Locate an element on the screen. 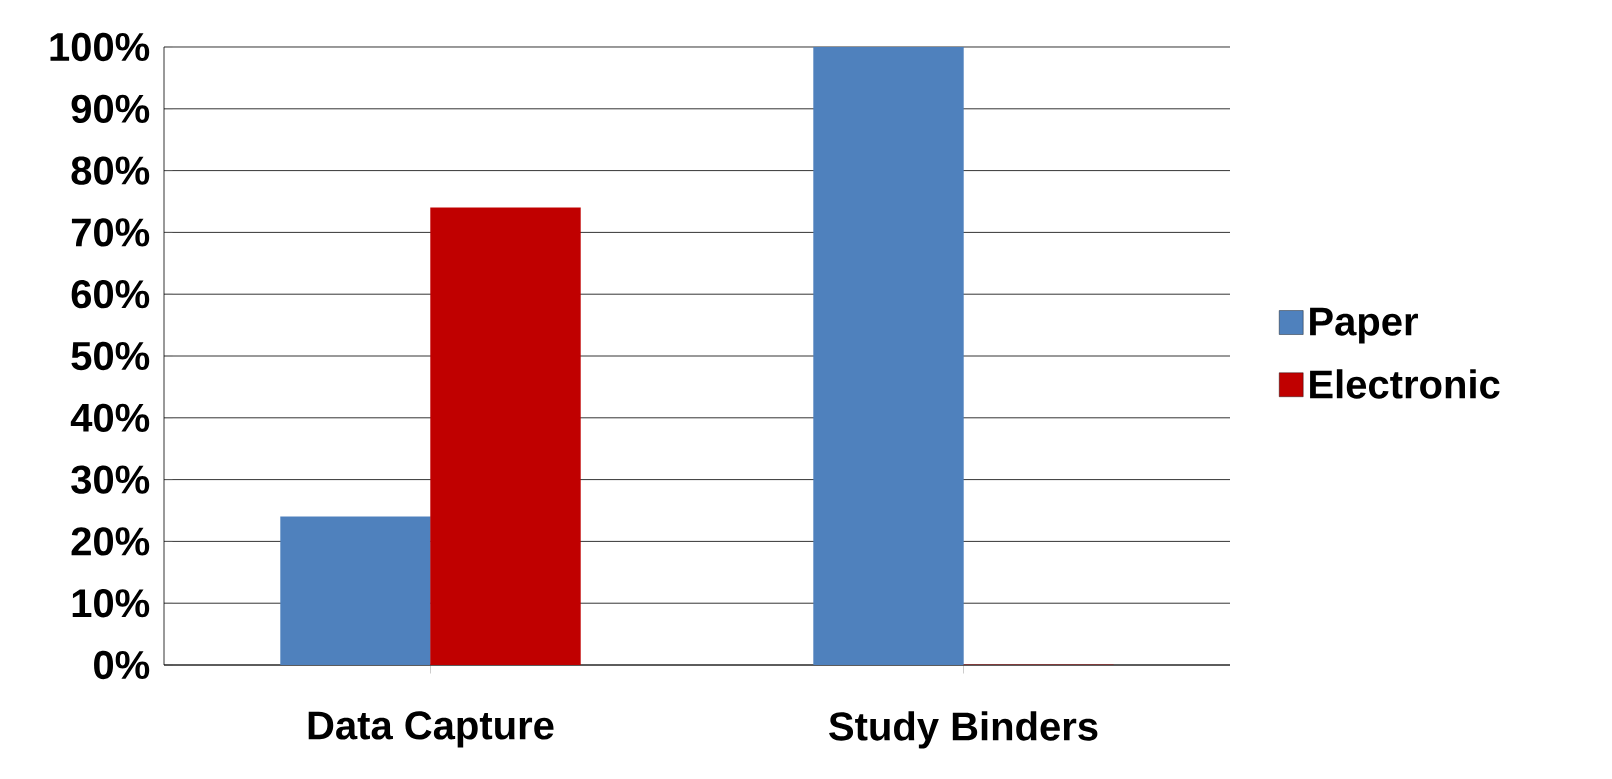 The width and height of the screenshot is (1612, 779). y-tick-label: 100% is located at coordinates (100, 47).